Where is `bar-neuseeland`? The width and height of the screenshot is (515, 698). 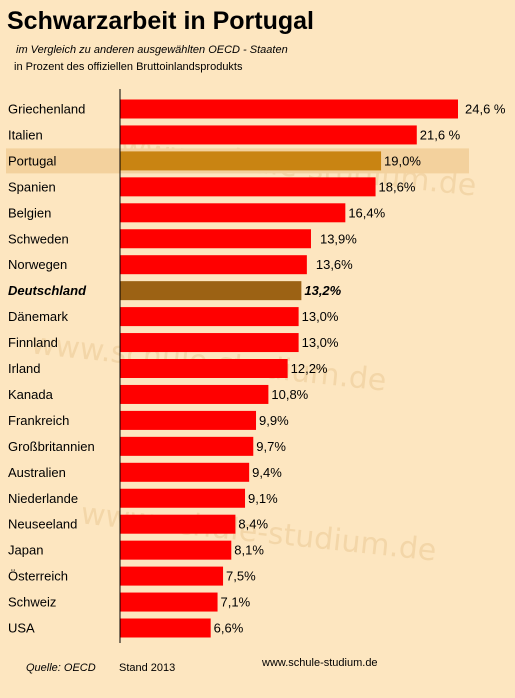
bar-neuseeland is located at coordinates (178, 524).